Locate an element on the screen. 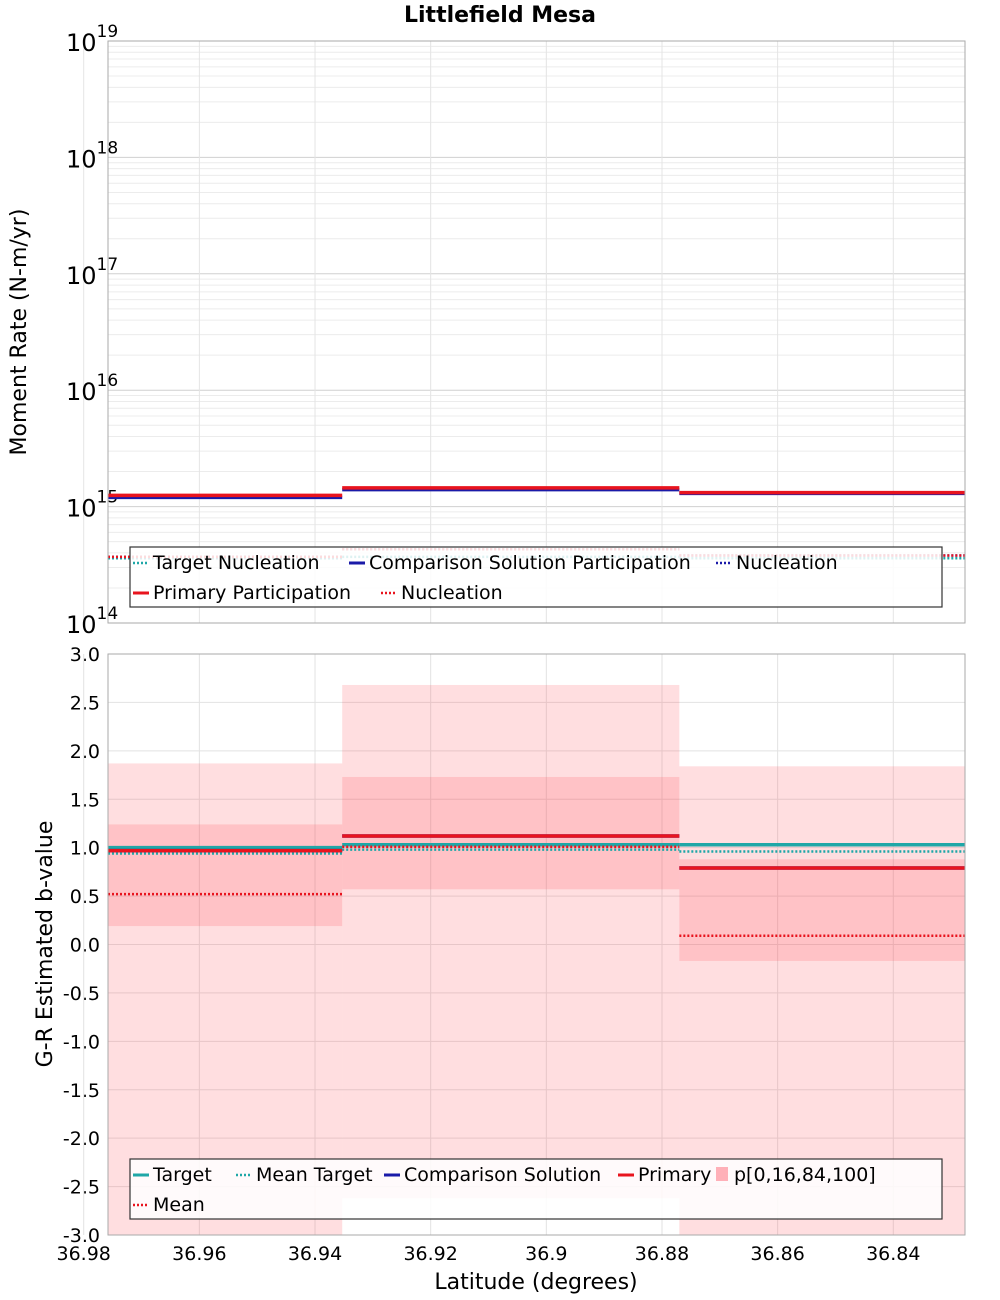  top-y-axis-label: Moment Rate (N-m/yr) is located at coordinates (19, 332).